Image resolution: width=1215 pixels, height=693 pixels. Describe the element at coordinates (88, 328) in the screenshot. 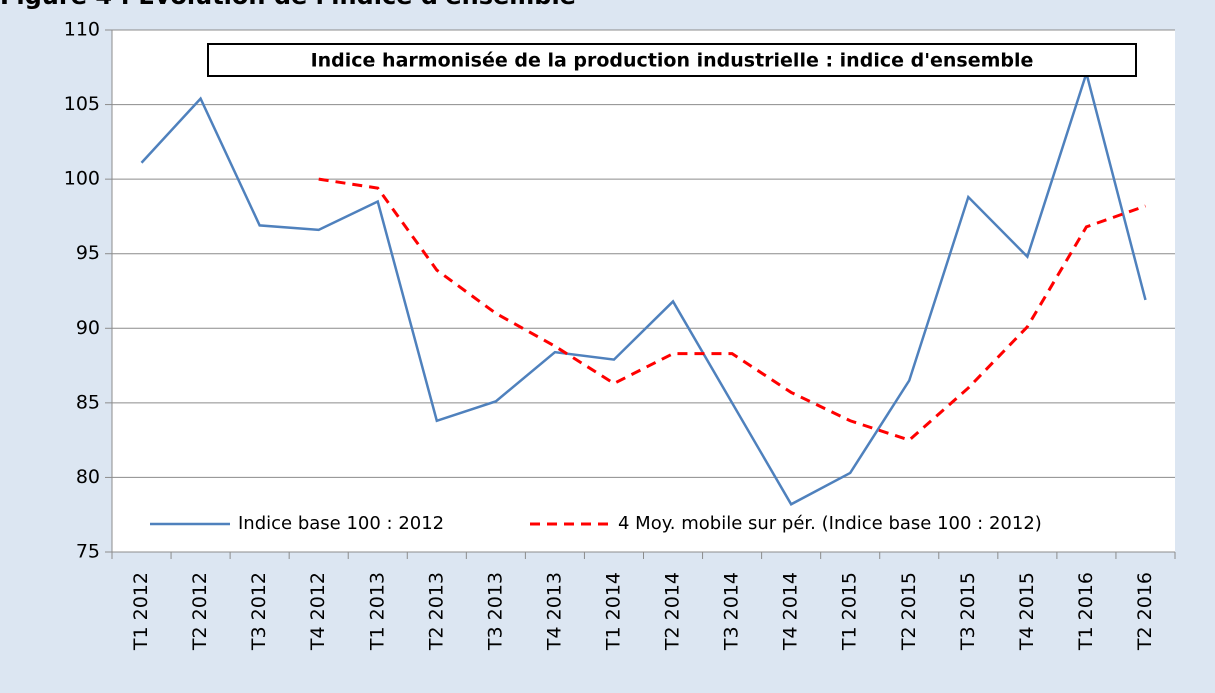

I see `y-tick-label: 90` at that location.